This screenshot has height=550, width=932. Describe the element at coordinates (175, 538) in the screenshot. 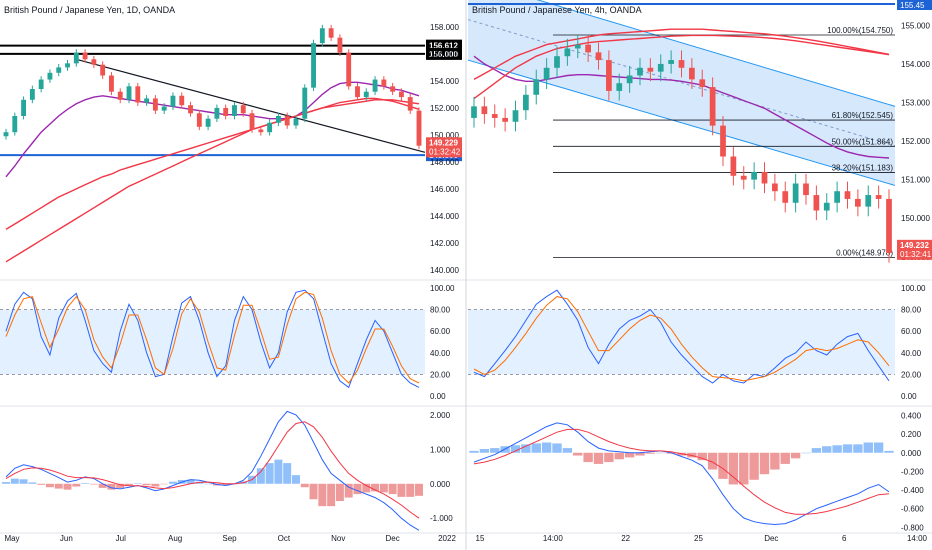

I see `time-axis-tick: Aug` at that location.